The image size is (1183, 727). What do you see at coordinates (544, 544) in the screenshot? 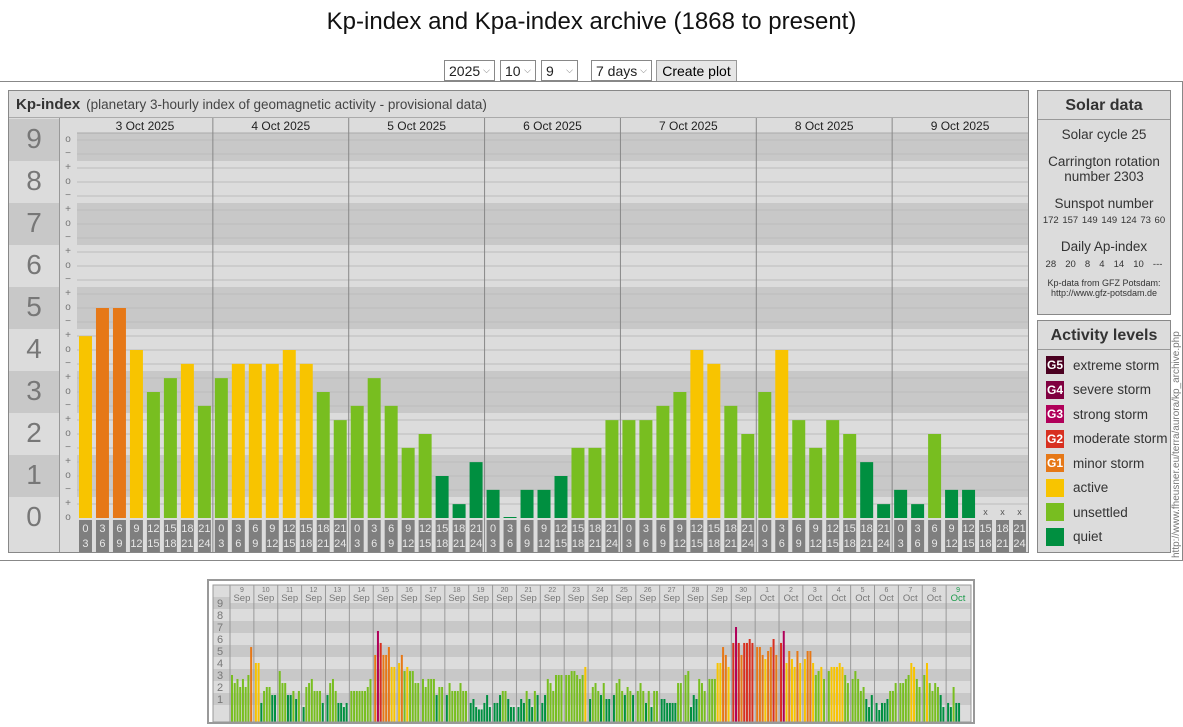
I see `time-interval-end: 12` at bounding box center [544, 544].